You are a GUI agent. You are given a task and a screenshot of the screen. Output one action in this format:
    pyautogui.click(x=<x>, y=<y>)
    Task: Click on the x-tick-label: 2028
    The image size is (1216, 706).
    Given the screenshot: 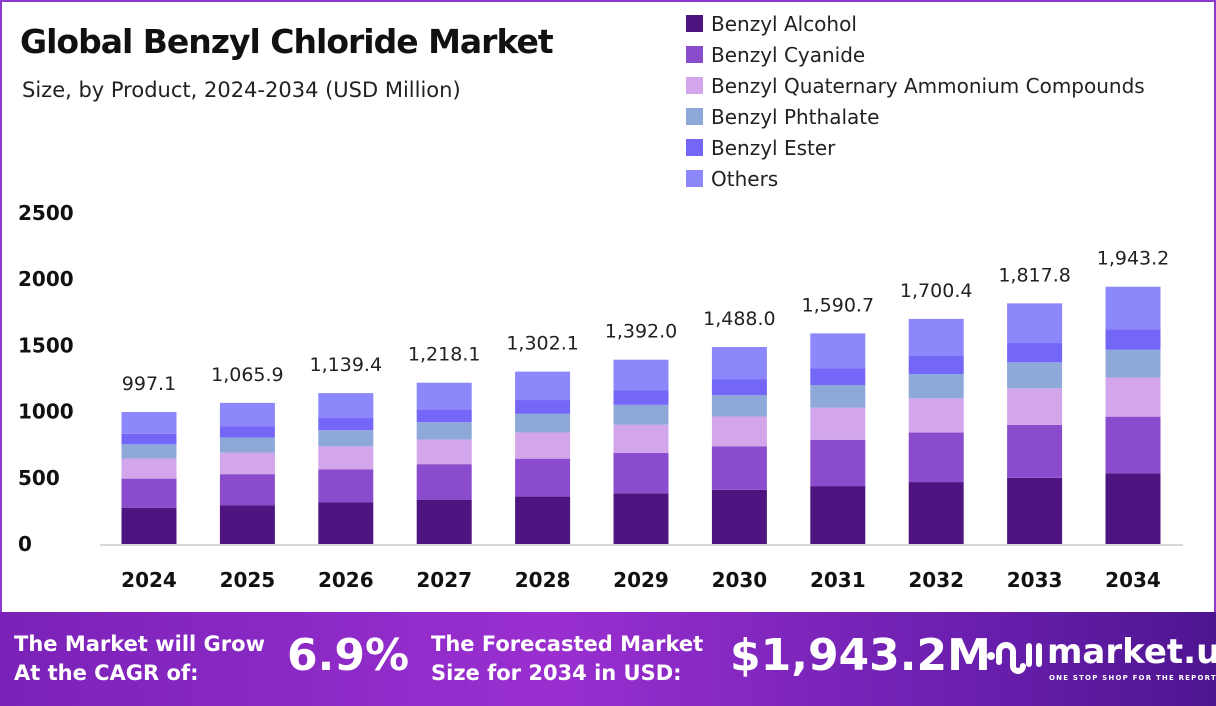 What is the action you would take?
    pyautogui.click(x=543, y=580)
    